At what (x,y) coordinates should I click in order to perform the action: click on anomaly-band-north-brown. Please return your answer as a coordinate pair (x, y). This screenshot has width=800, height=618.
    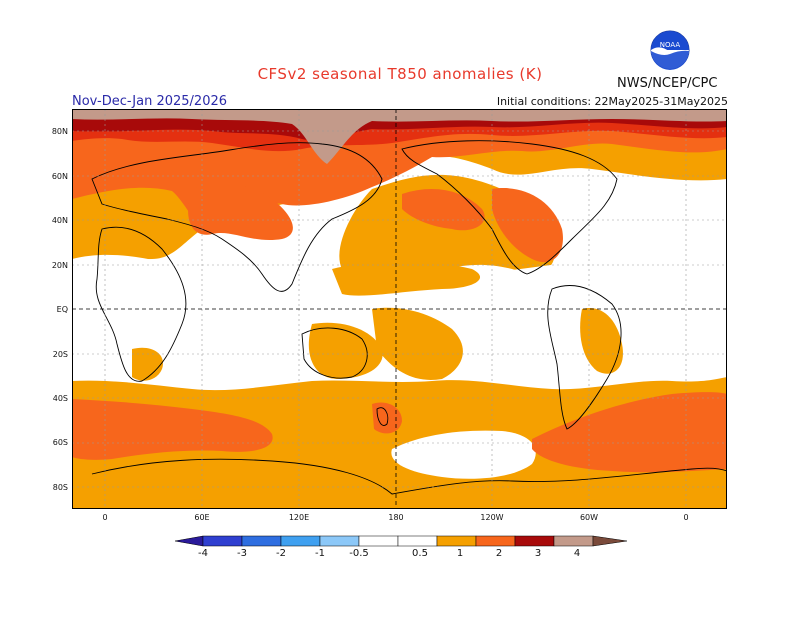
    Looking at the image, I should click on (399, 136).